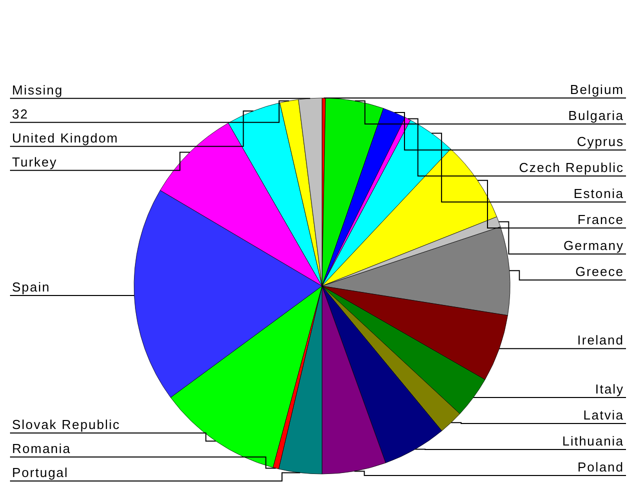 Image resolution: width=636 pixels, height=493 pixels. I want to click on slice-label: Poland, so click(601, 466).